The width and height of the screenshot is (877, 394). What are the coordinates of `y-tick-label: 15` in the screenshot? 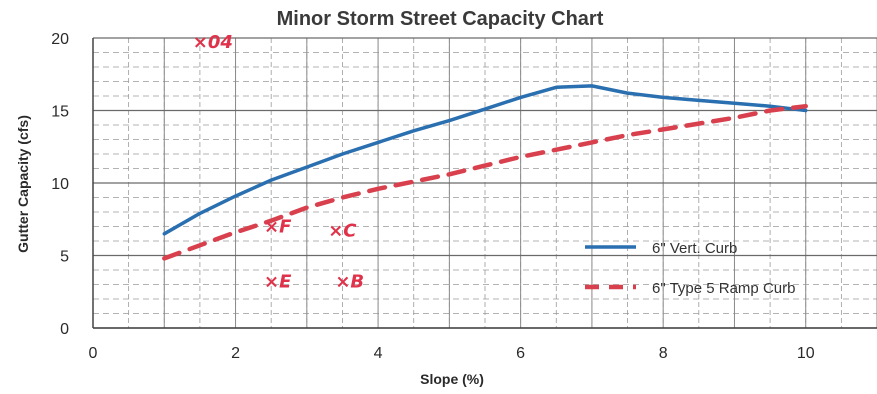 It's located at (60, 112).